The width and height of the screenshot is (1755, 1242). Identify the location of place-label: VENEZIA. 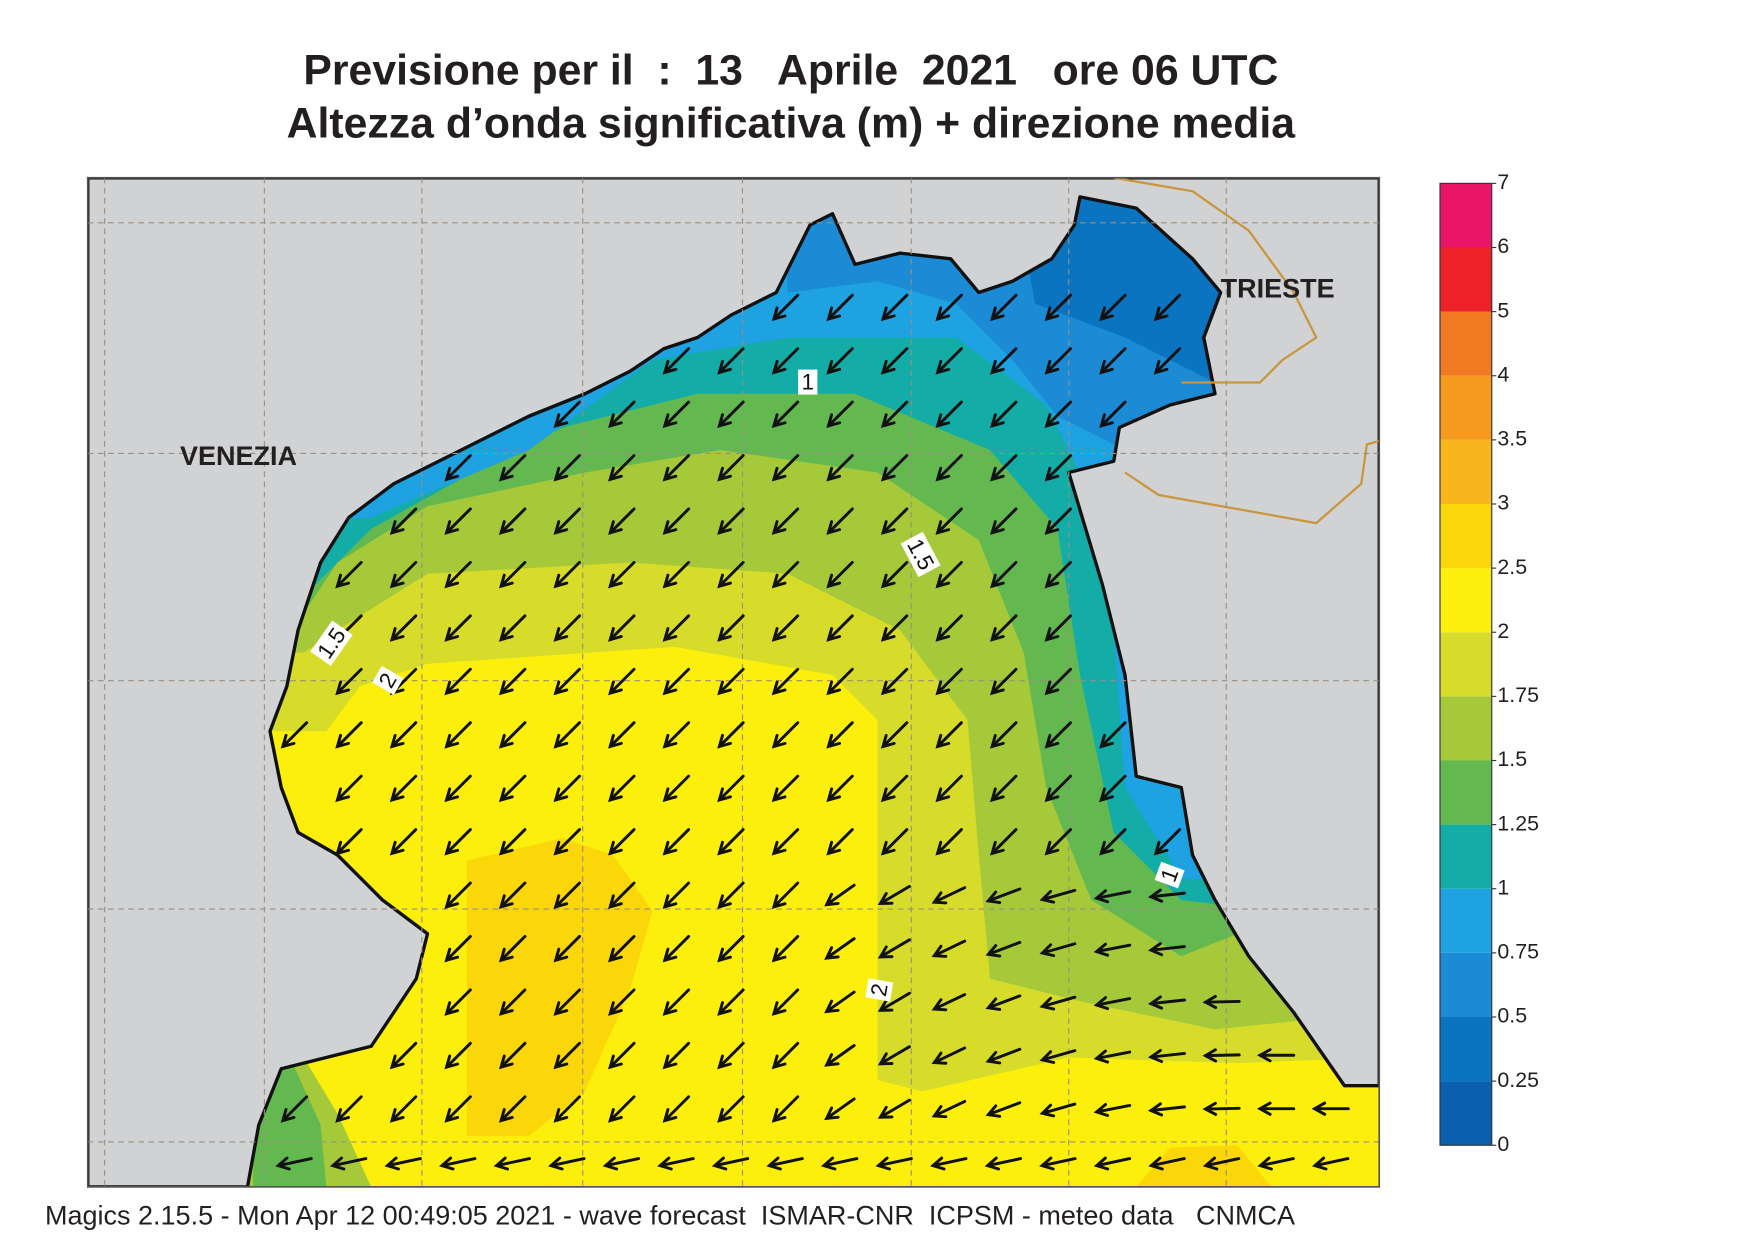
(238, 456).